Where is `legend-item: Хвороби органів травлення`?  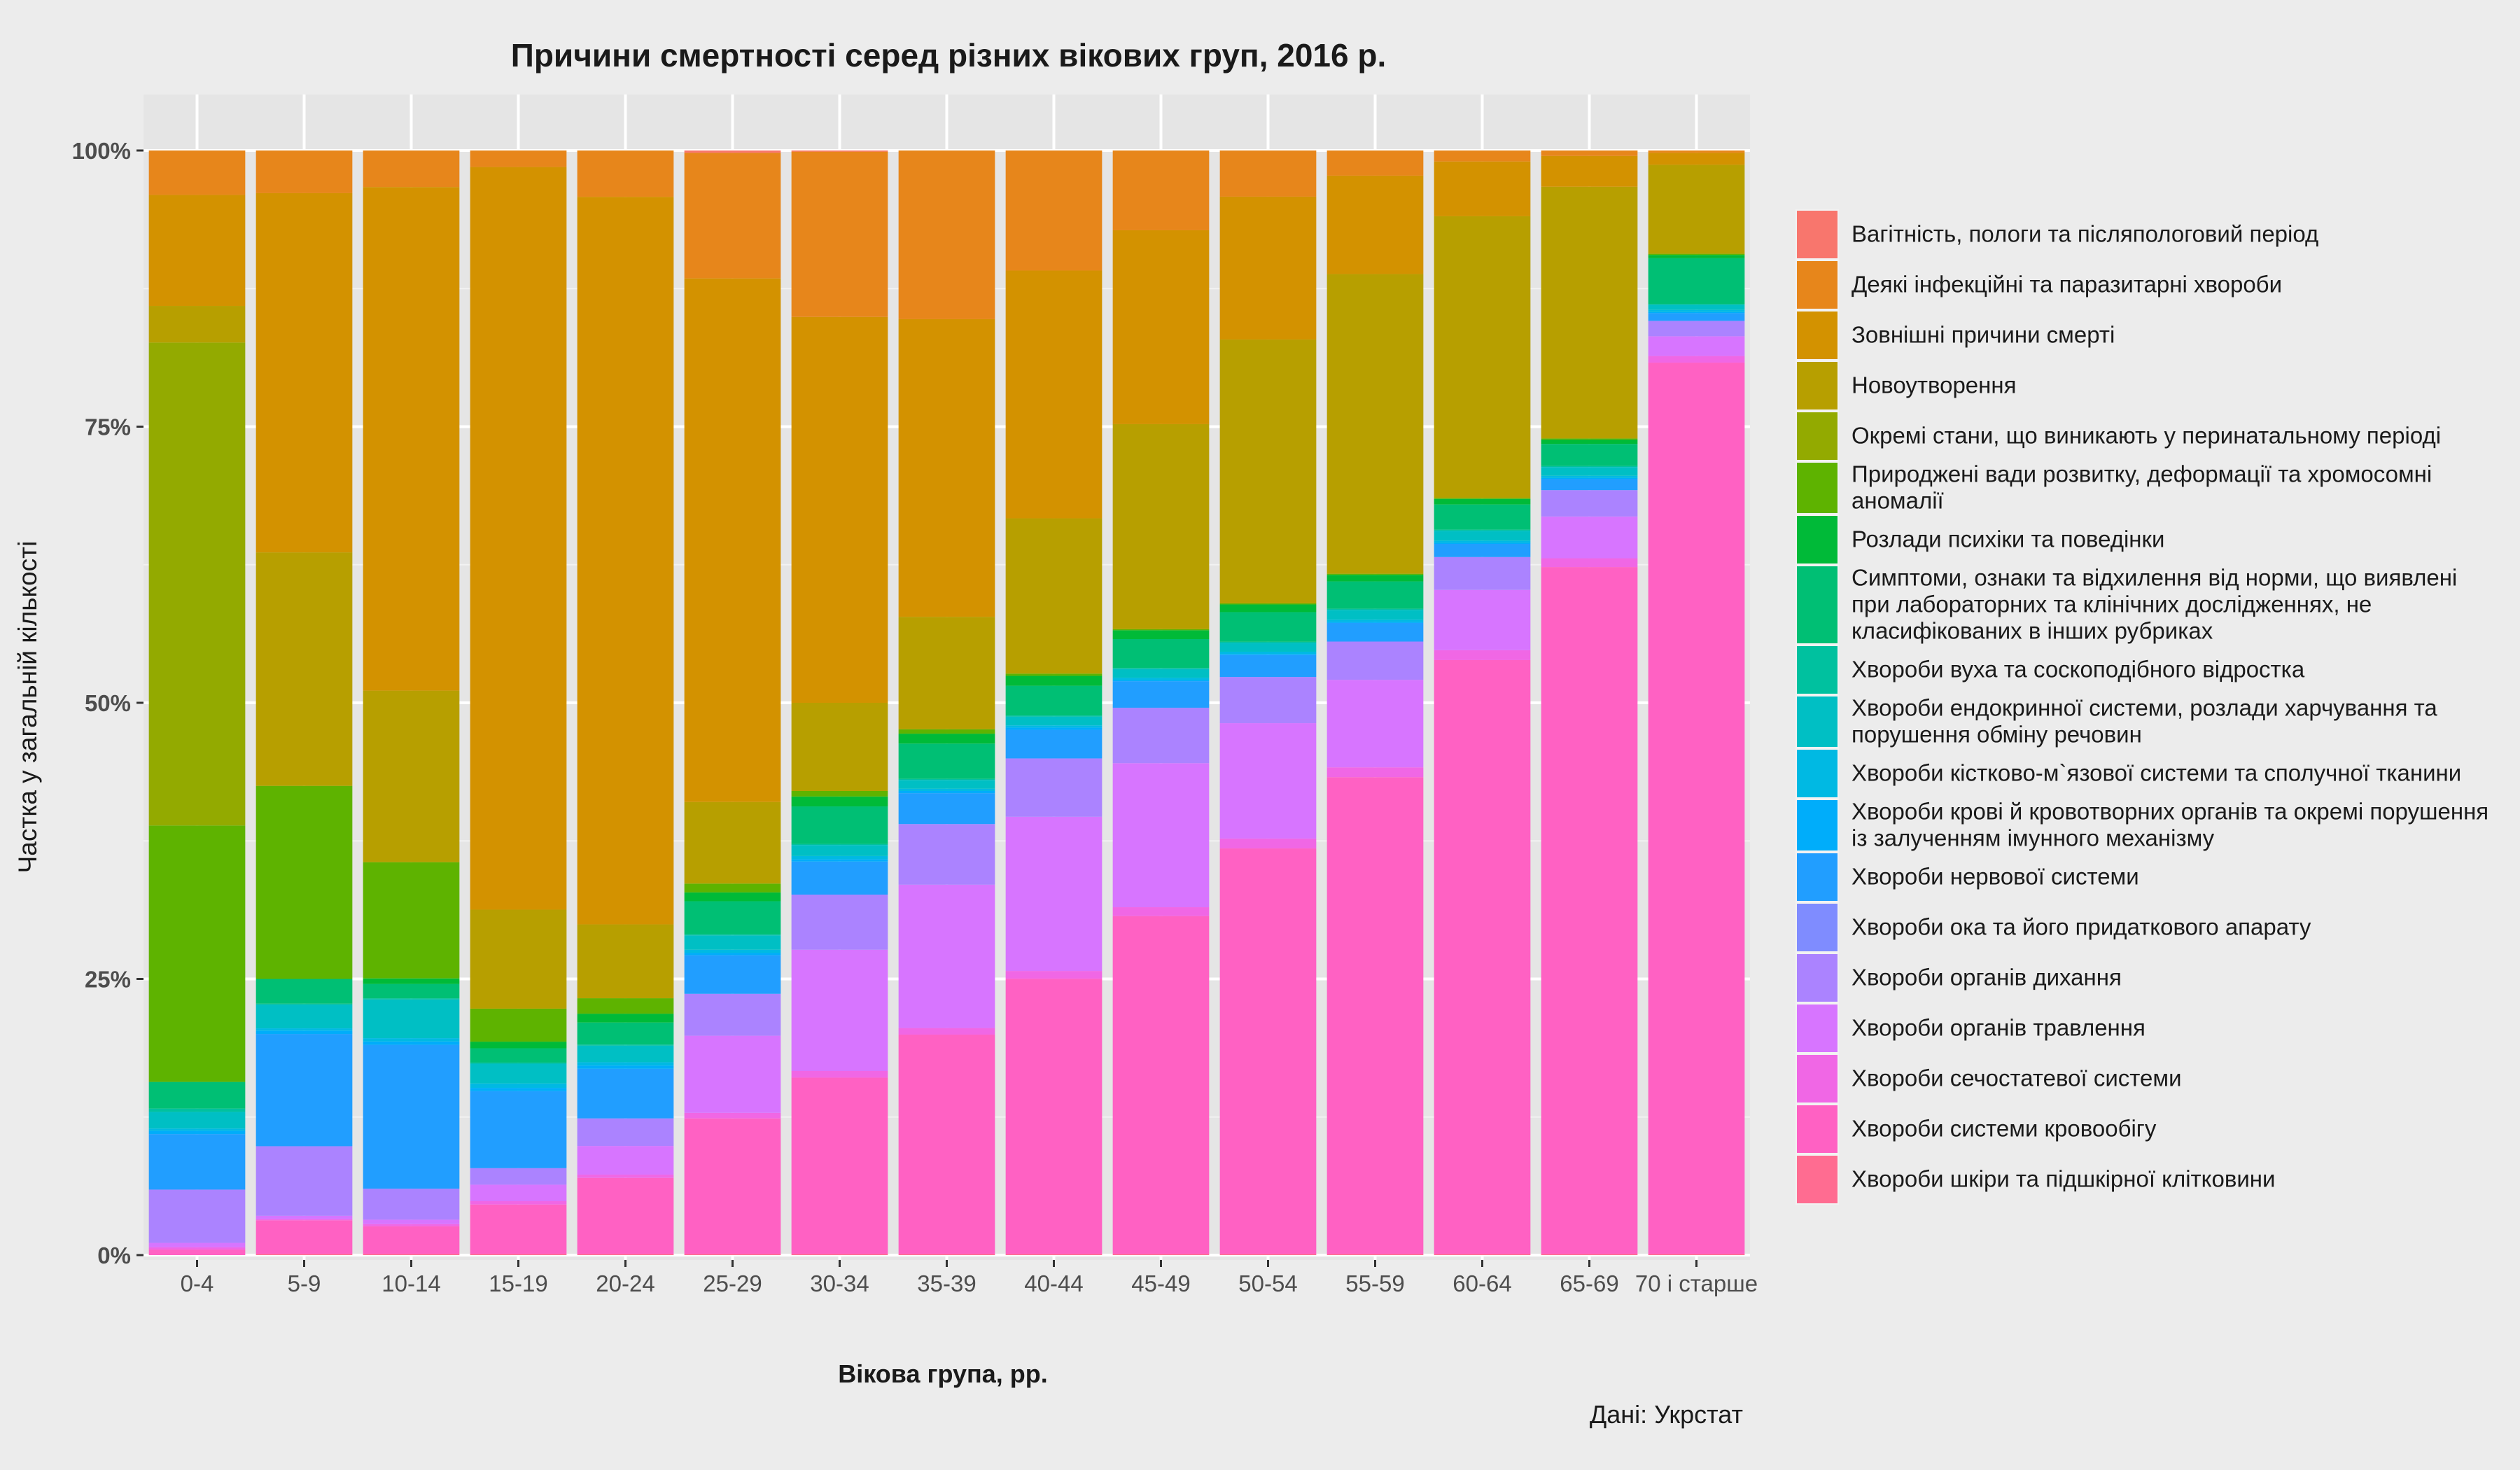
legend-item: Хвороби органів травлення is located at coordinates (1970, 1028).